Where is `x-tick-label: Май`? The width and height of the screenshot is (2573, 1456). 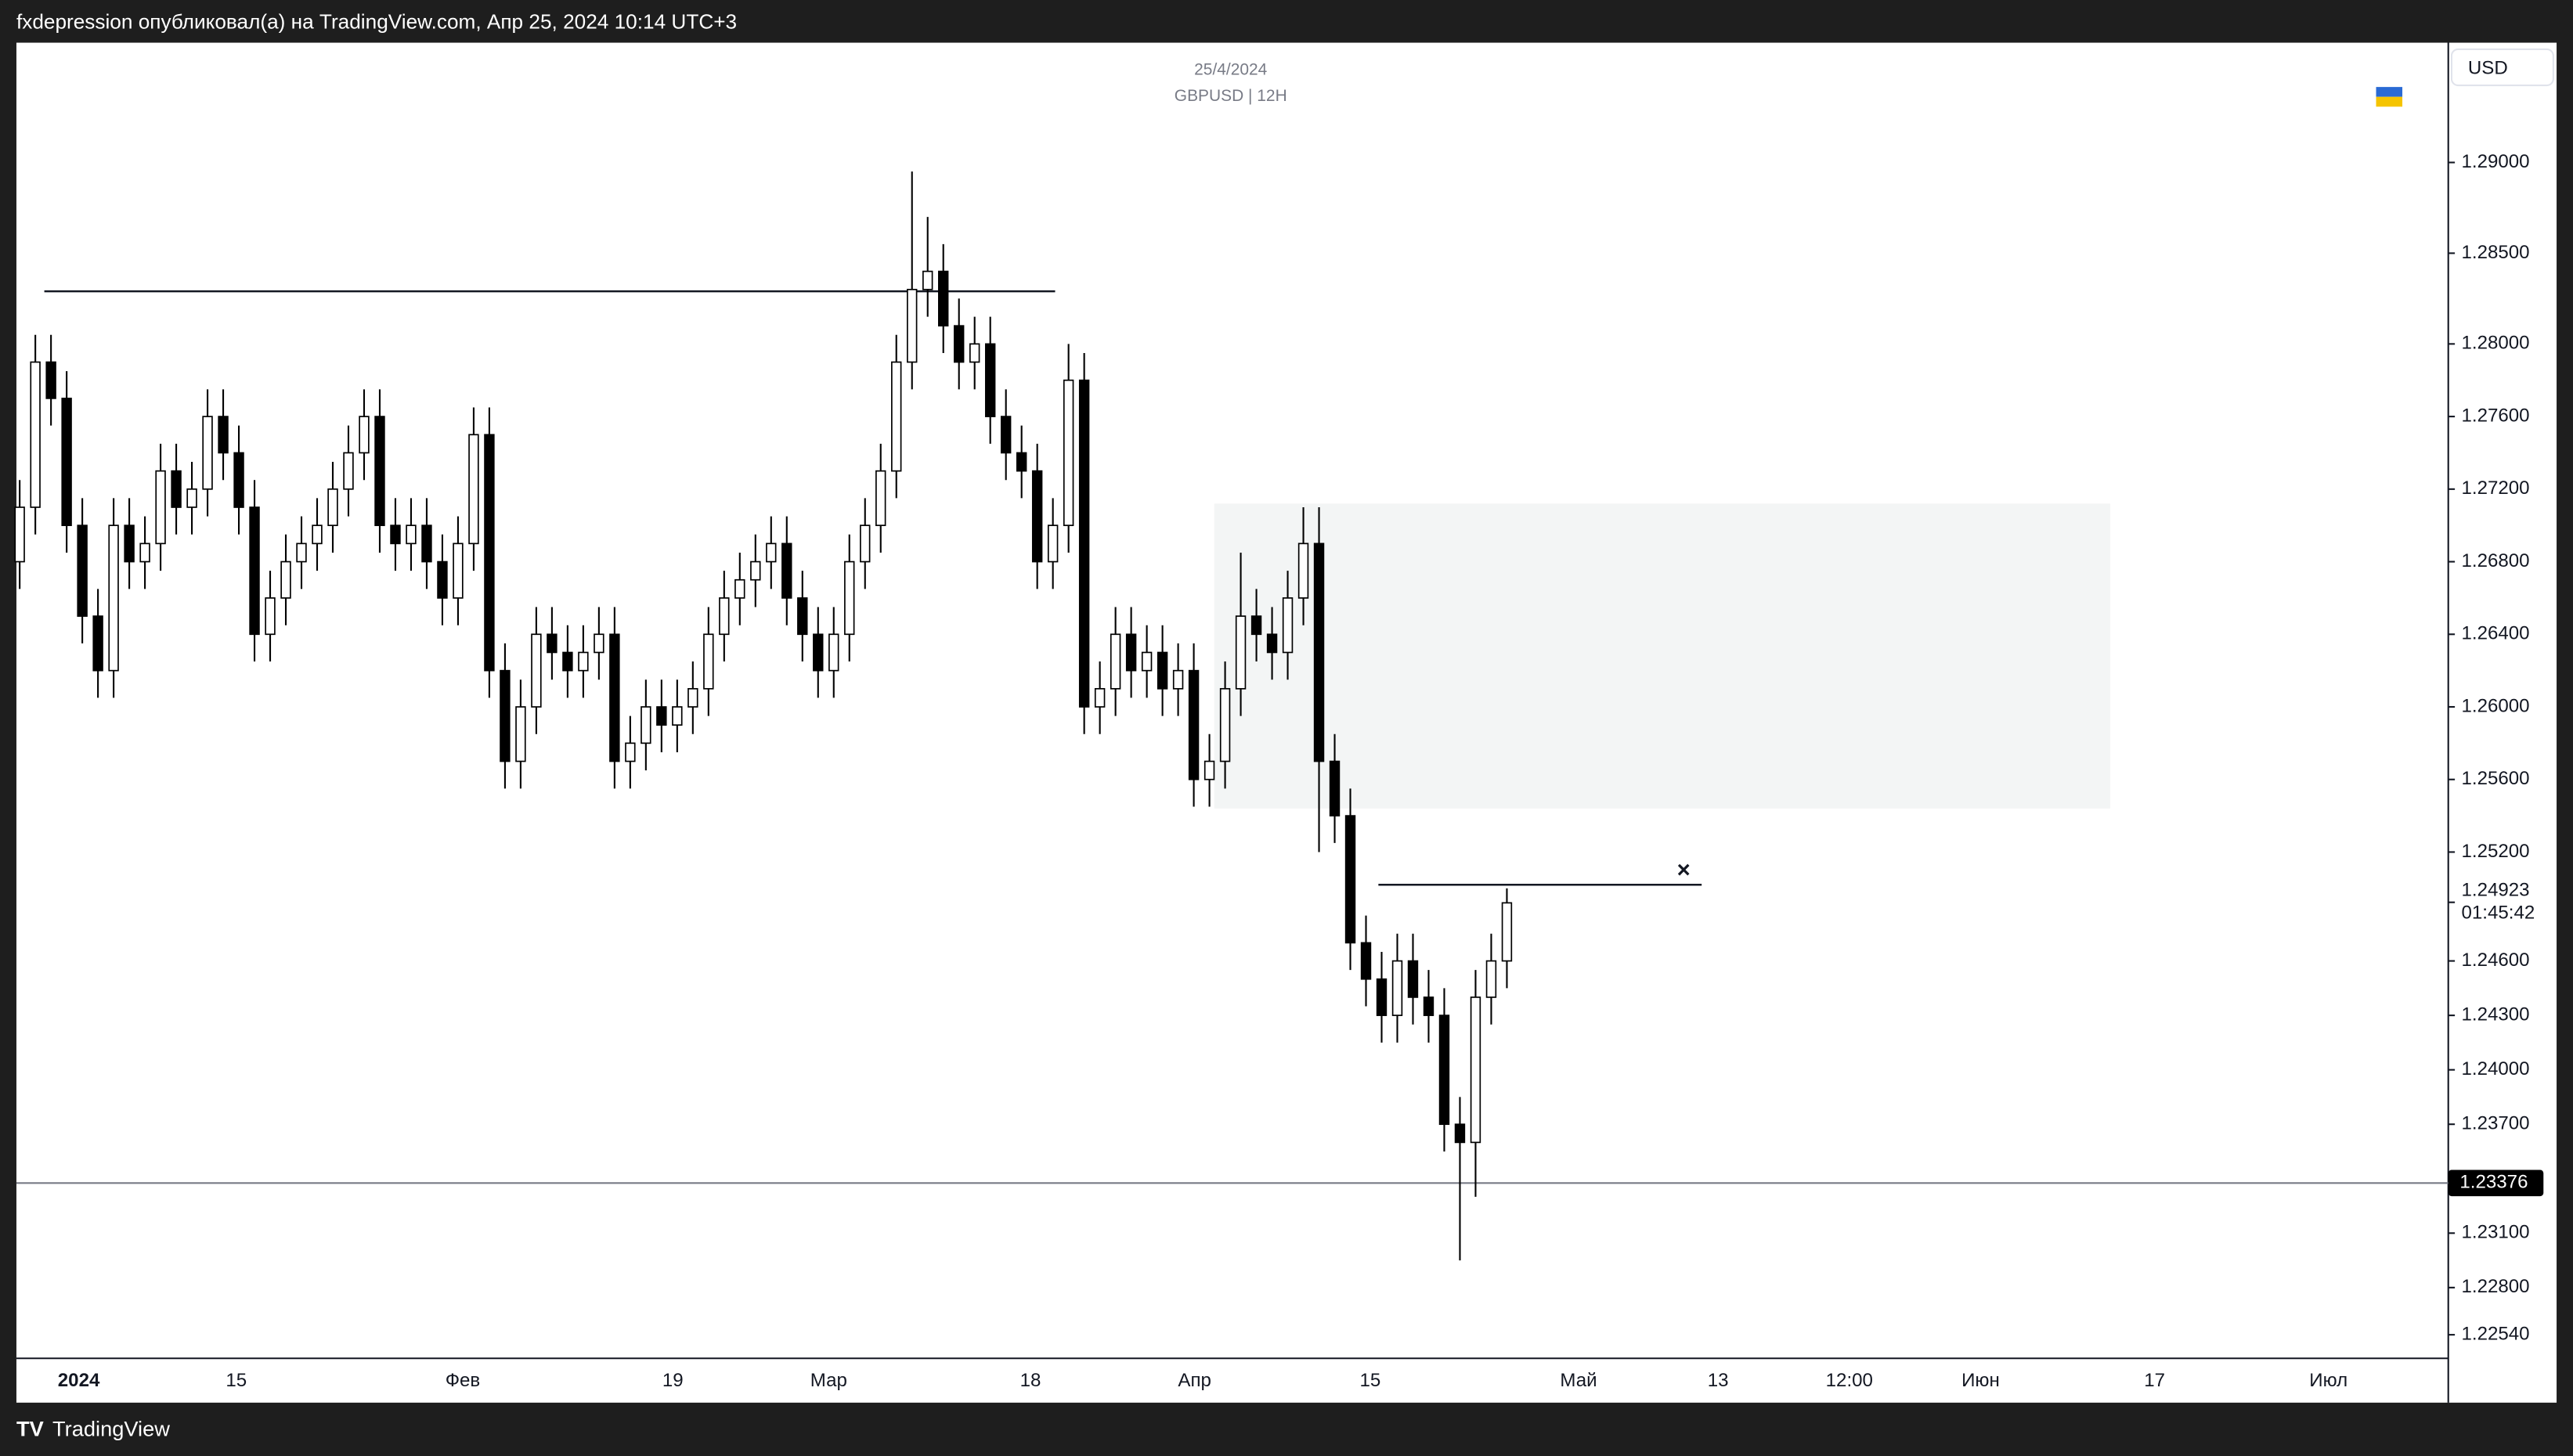
x-tick-label: Май is located at coordinates (1578, 1380).